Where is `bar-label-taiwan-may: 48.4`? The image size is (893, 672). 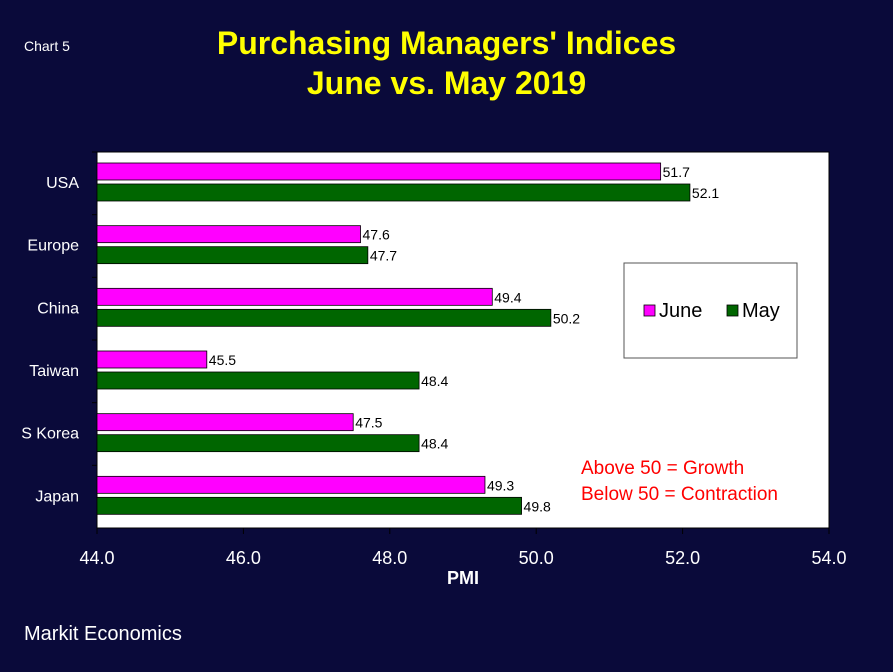 bar-label-taiwan-may: 48.4 is located at coordinates (434, 381).